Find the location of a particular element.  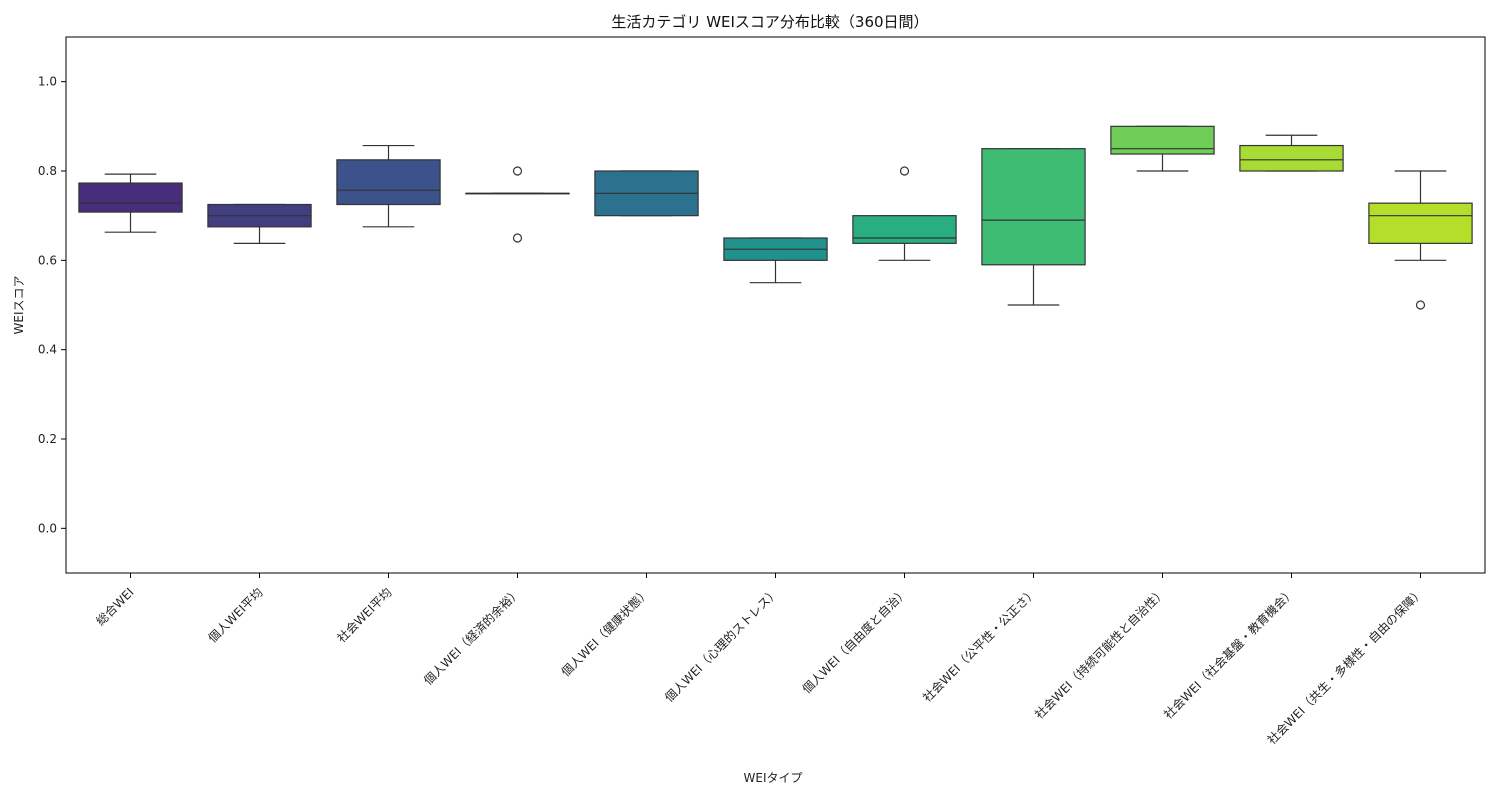

x-tick-label-3: 個人WEI（経済的余裕） is located at coordinates (471, 636).